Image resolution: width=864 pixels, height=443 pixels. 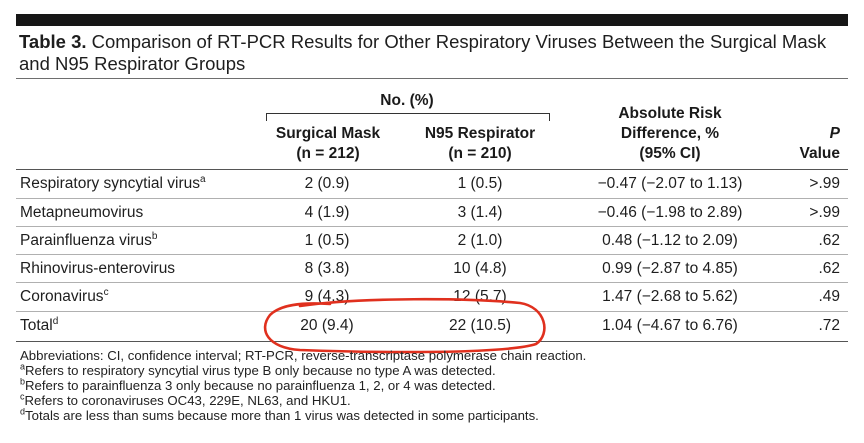 I want to click on row-label: Totald, so click(x=39, y=324).